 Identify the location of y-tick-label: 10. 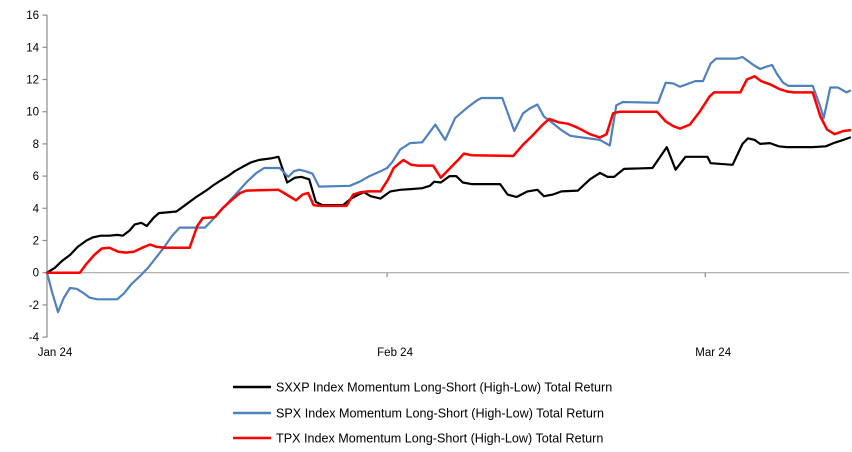
(32, 113).